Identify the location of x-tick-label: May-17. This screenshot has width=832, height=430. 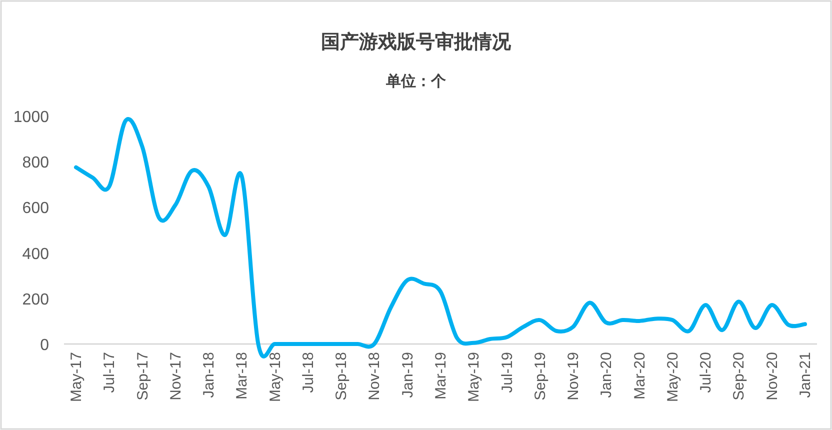
(76, 377).